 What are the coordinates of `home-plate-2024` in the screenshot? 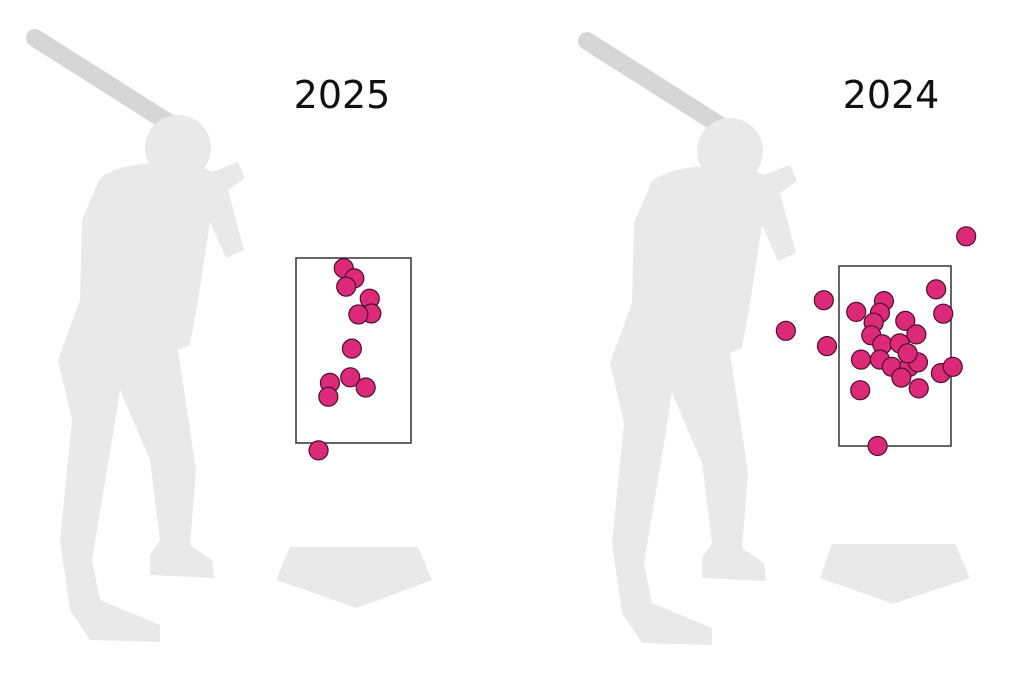 It's located at (895, 574).